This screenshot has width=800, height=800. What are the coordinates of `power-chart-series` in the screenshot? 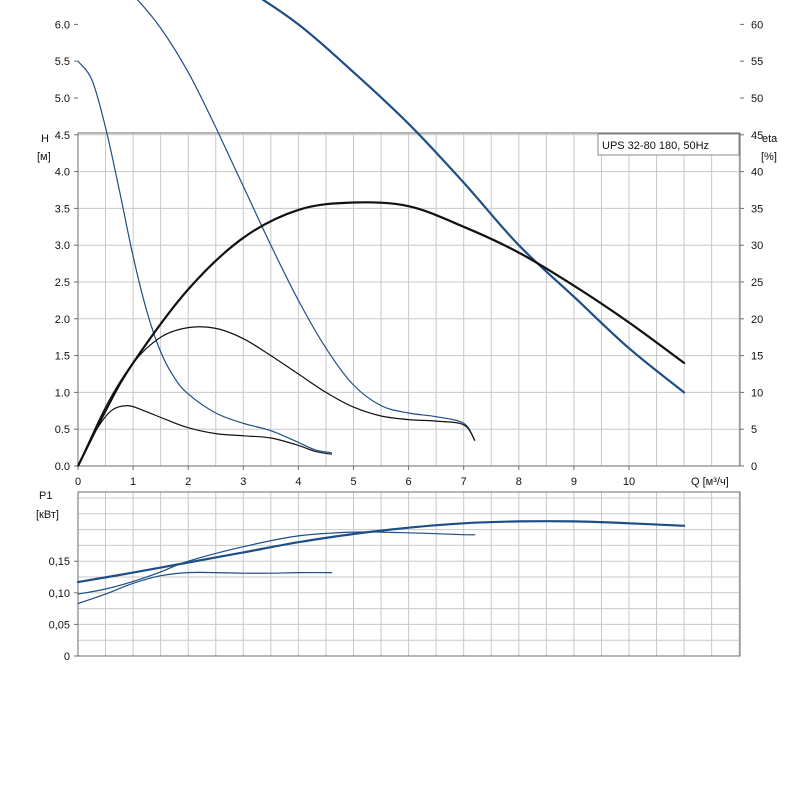 It's located at (381, 562).